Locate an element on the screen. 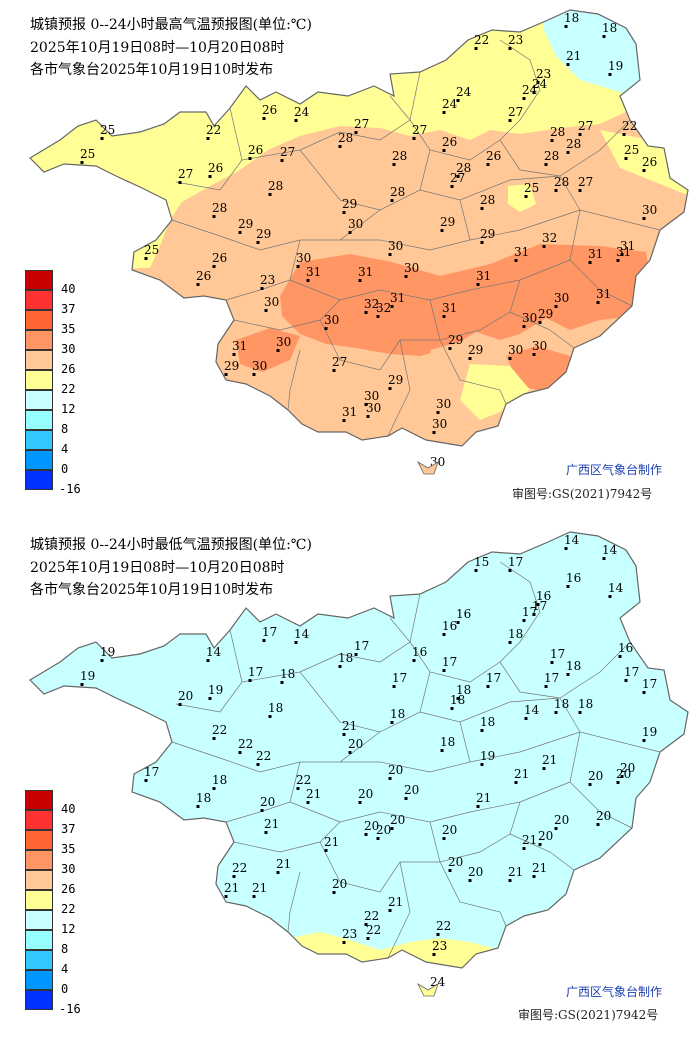 The image size is (700, 1040). legend-level: -16 is located at coordinates (70, 1009).